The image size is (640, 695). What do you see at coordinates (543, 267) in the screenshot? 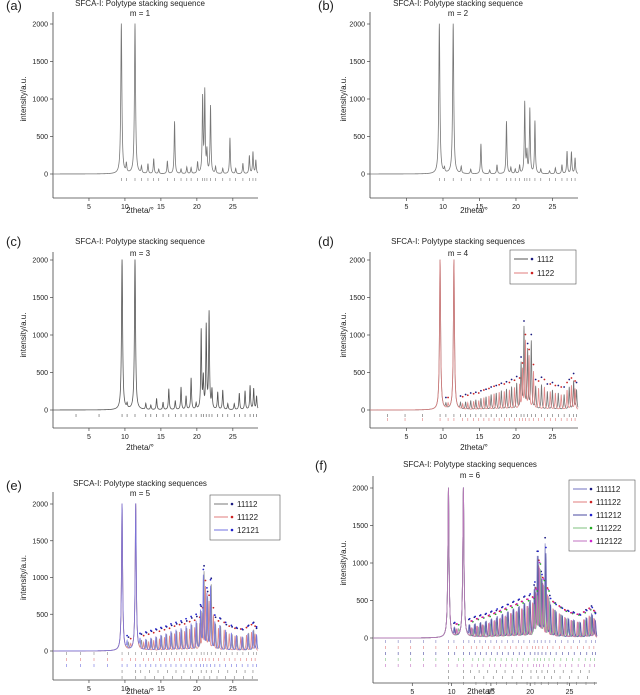
I see `legend-box` at bounding box center [543, 267].